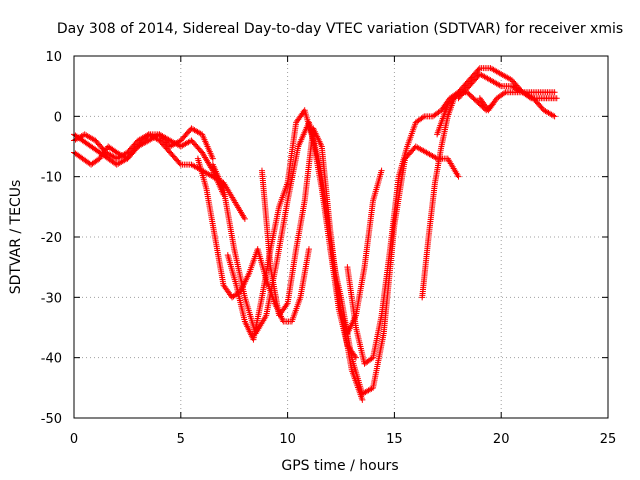 The image size is (640, 480). What do you see at coordinates (53, 57) in the screenshot?
I see `y-tick-label: 10` at bounding box center [53, 57].